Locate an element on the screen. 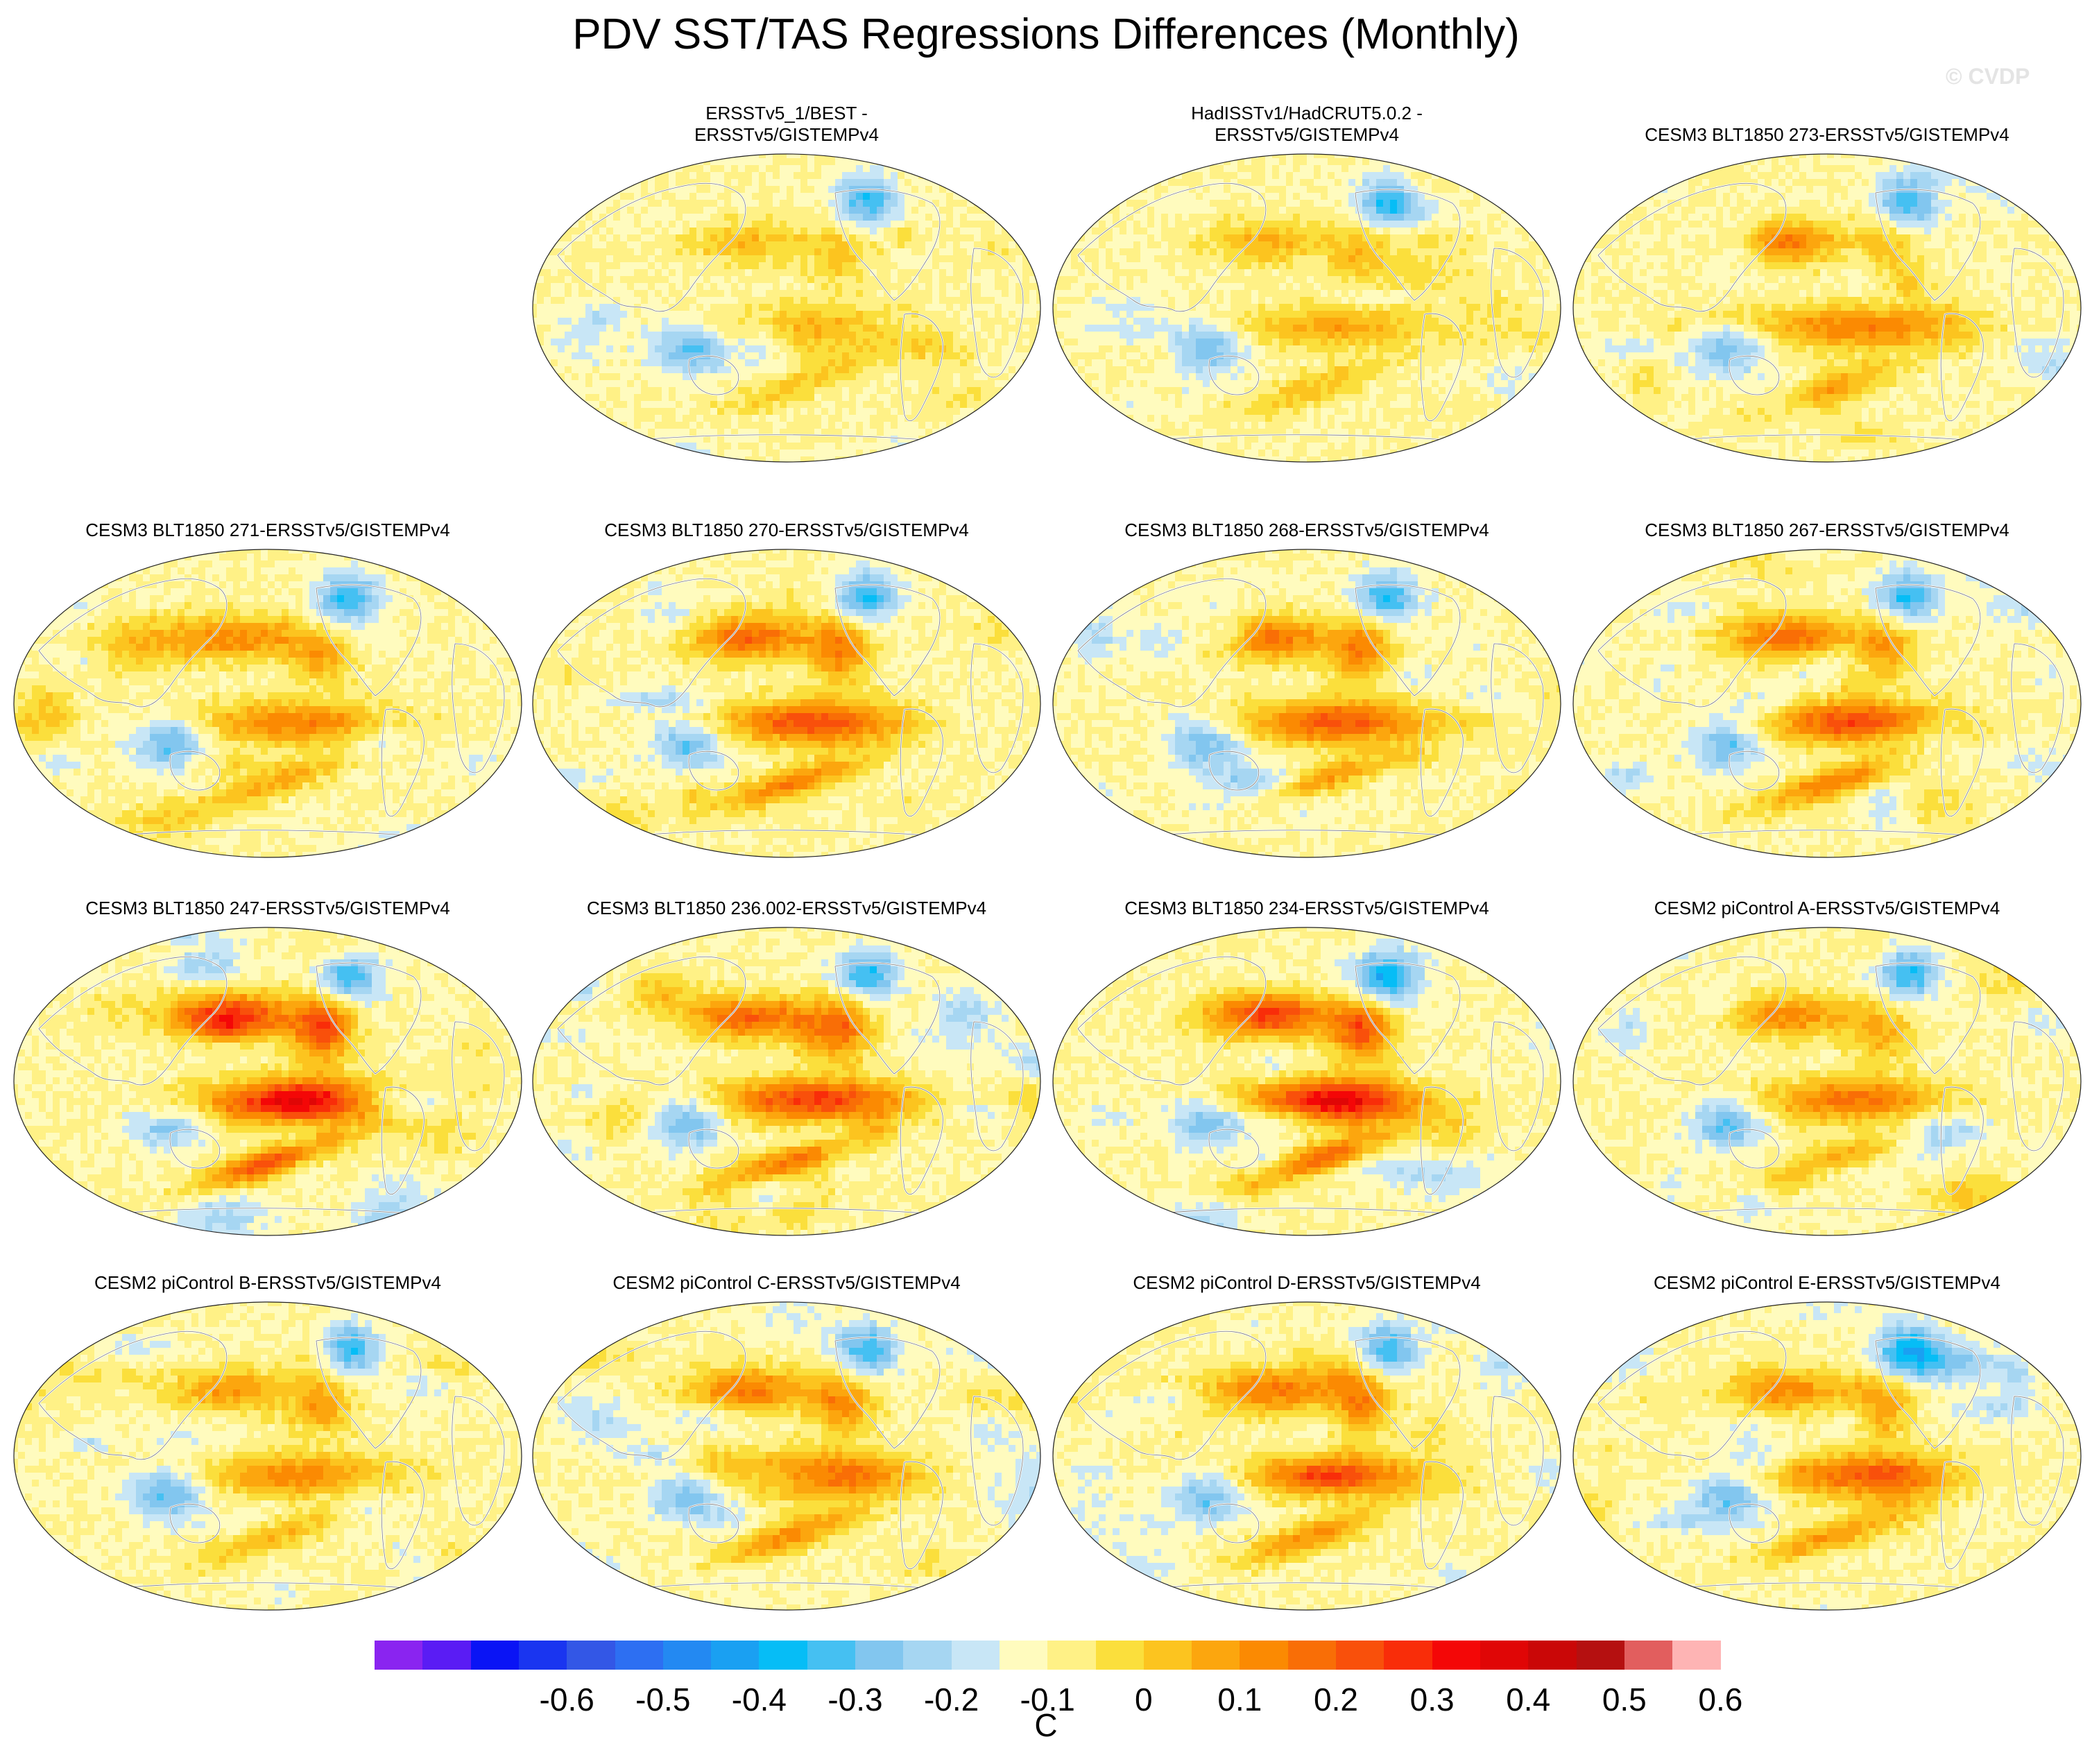  map-panel: CESM3 BLT1850 236.002-ERSSTv5/GISTEMPv4 is located at coordinates (786, 1051).